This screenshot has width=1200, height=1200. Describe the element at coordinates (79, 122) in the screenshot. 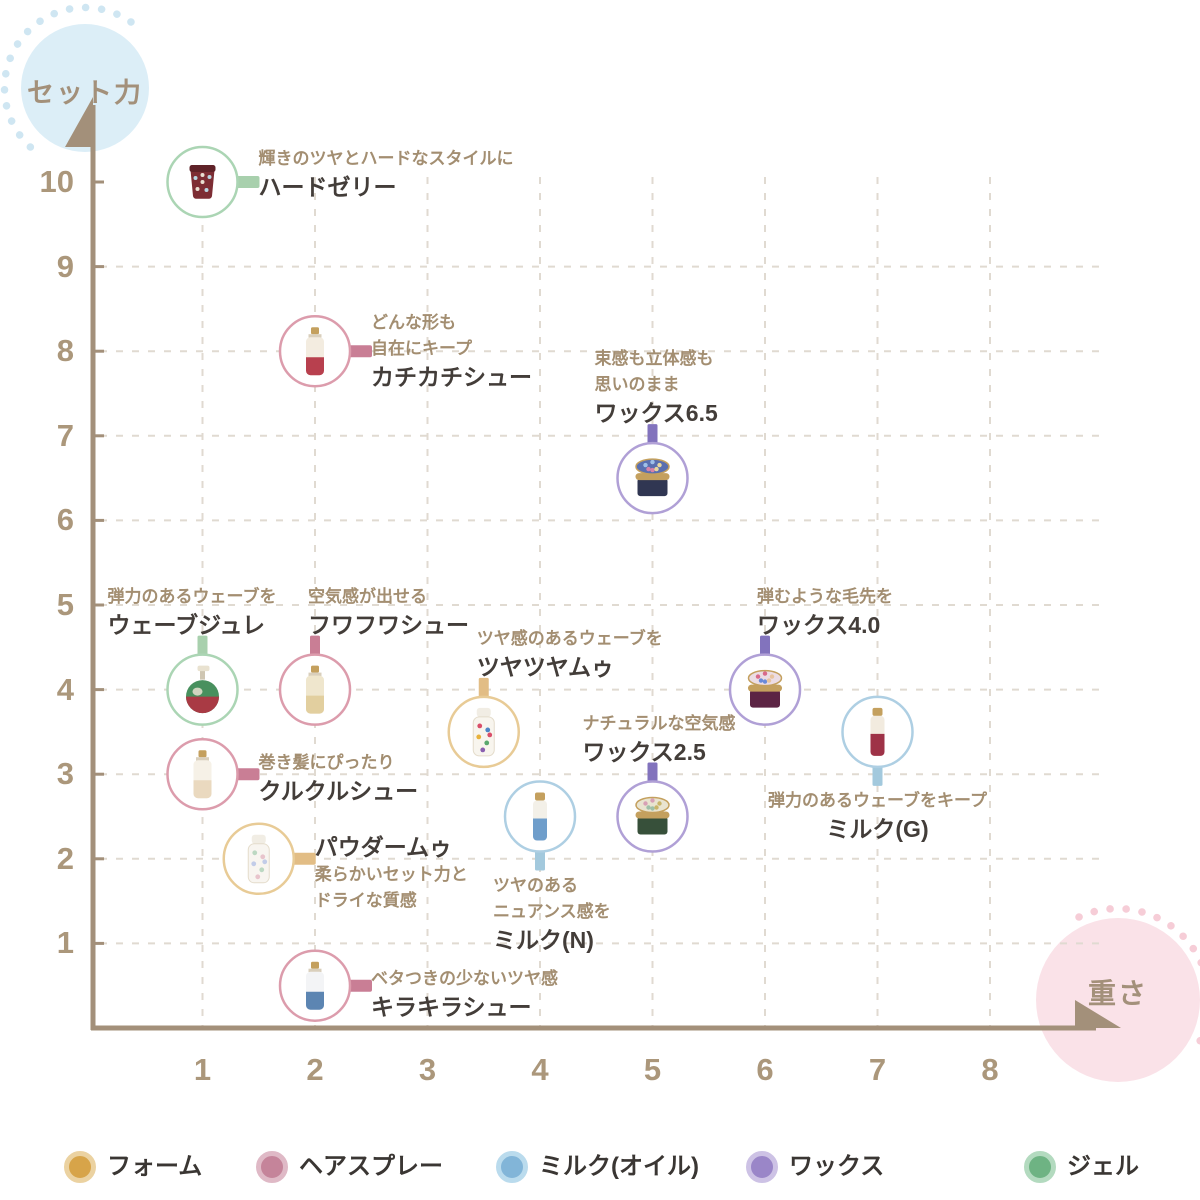

I see `y-axis-arrow-icon` at that location.